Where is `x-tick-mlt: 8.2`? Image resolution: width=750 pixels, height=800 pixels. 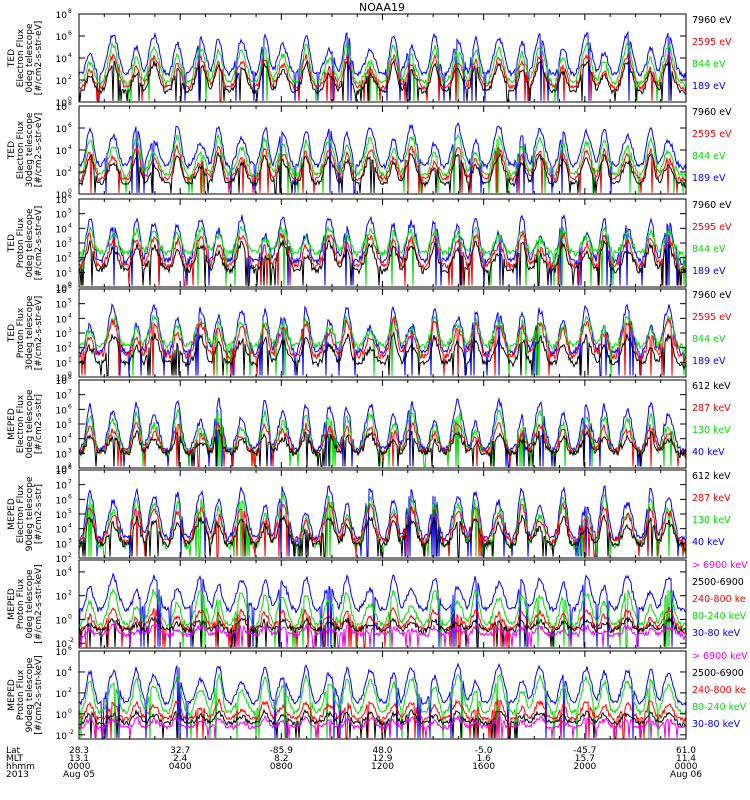
x-tick-mlt: 8.2 is located at coordinates (281, 759).